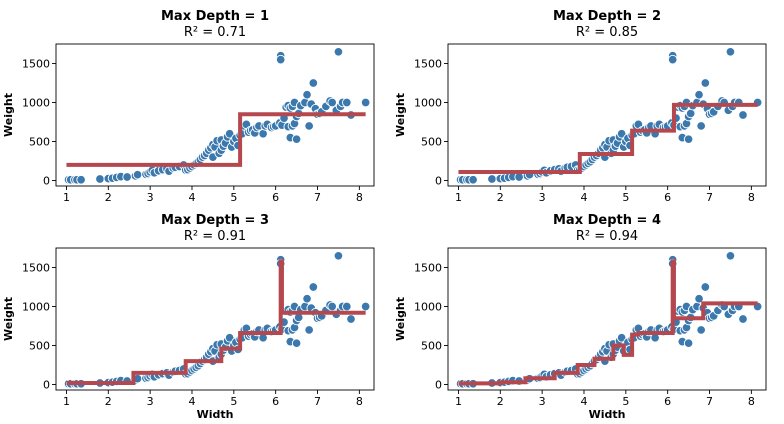 The image size is (784, 424). Describe the element at coordinates (215, 32) in the screenshot. I see `chart-subtitle: R² = 0.71` at that location.